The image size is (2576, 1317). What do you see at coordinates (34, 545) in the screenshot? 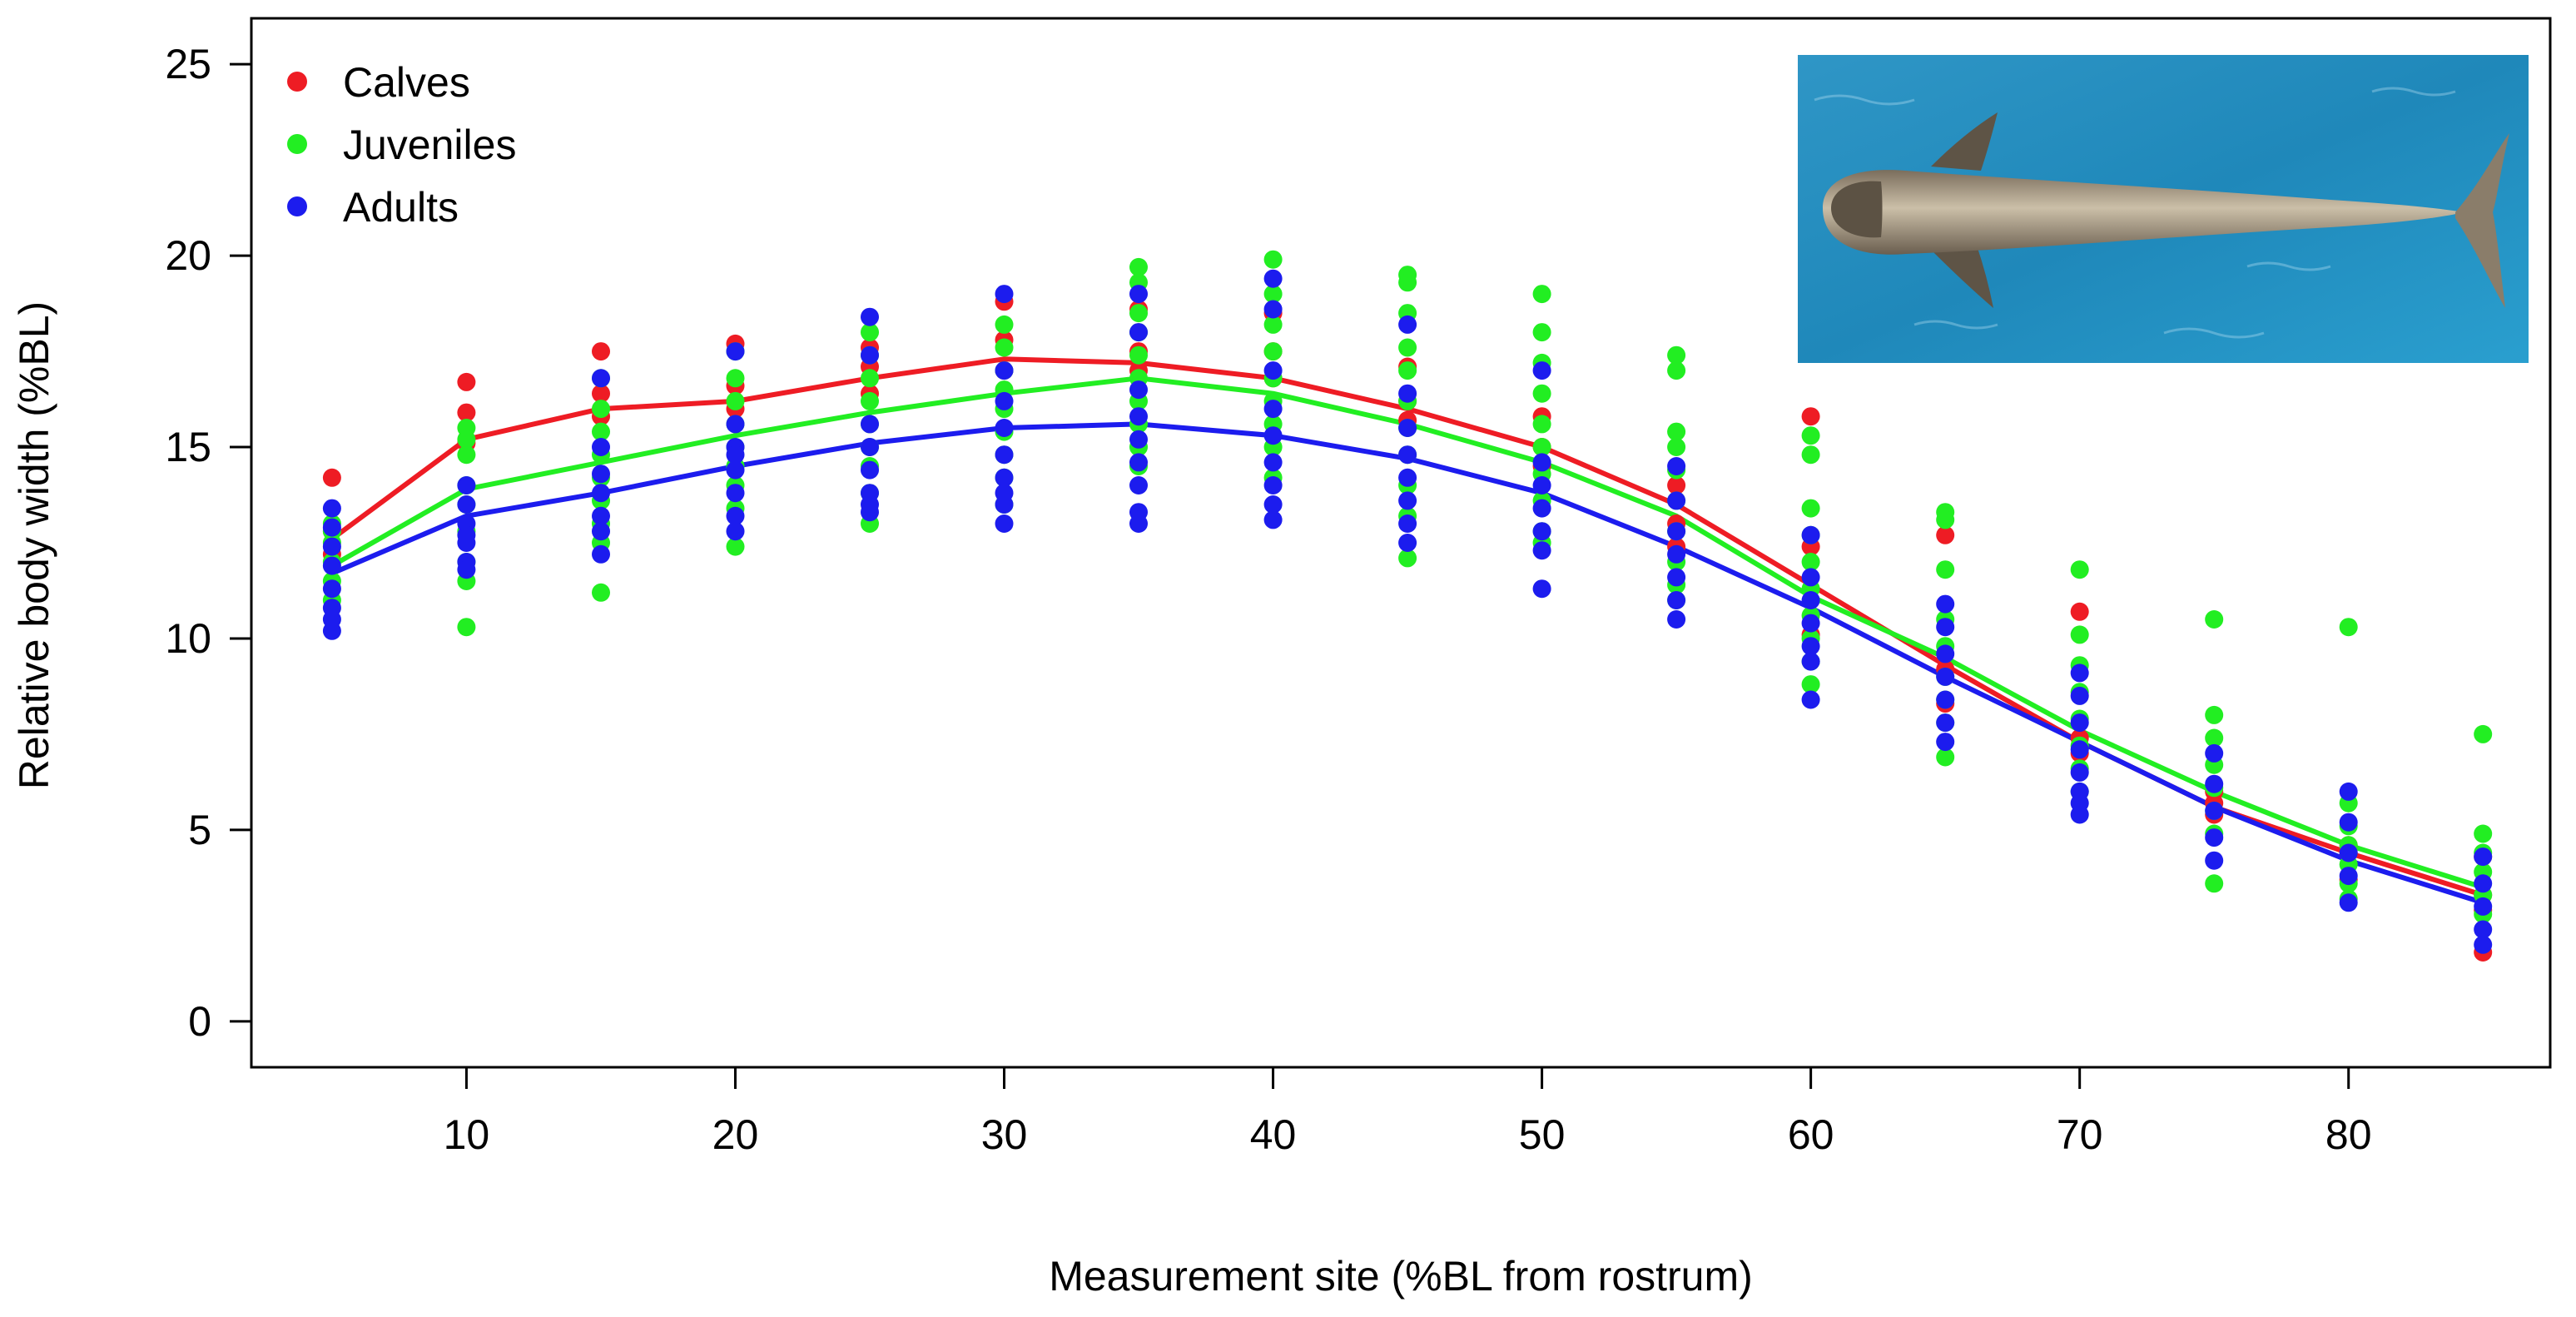
I see `y-axis-label: Relative body width (%BL)` at bounding box center [34, 545].